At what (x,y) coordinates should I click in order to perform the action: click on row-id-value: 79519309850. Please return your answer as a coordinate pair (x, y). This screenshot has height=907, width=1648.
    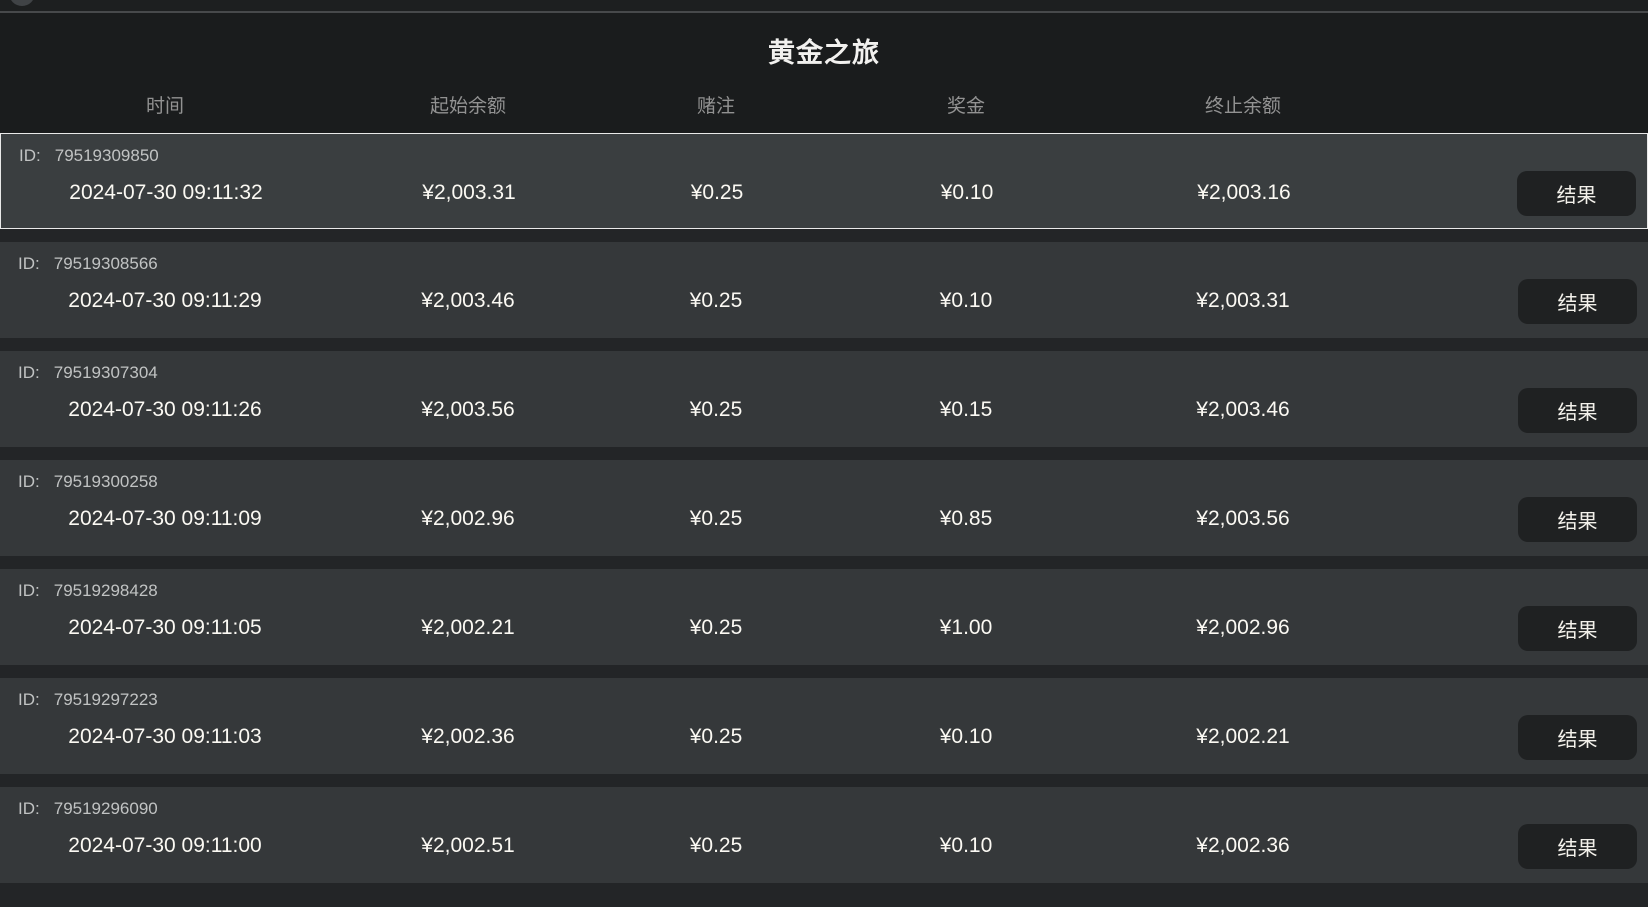
    Looking at the image, I should click on (106, 155).